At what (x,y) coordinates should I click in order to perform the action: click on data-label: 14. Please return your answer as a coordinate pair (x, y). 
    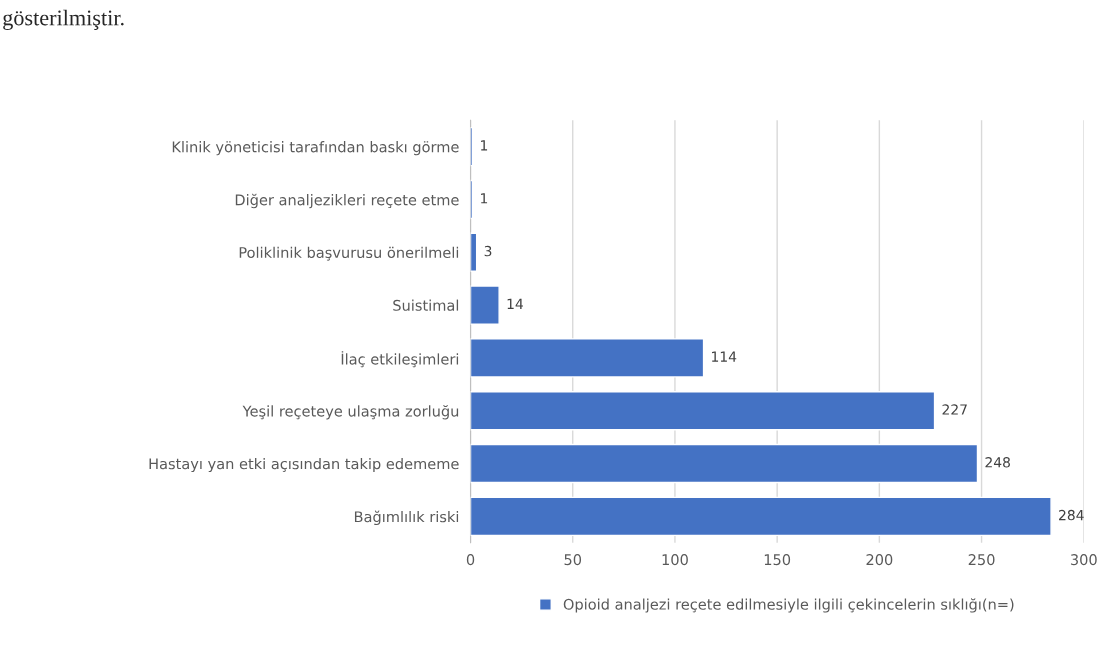
    Looking at the image, I should click on (515, 303).